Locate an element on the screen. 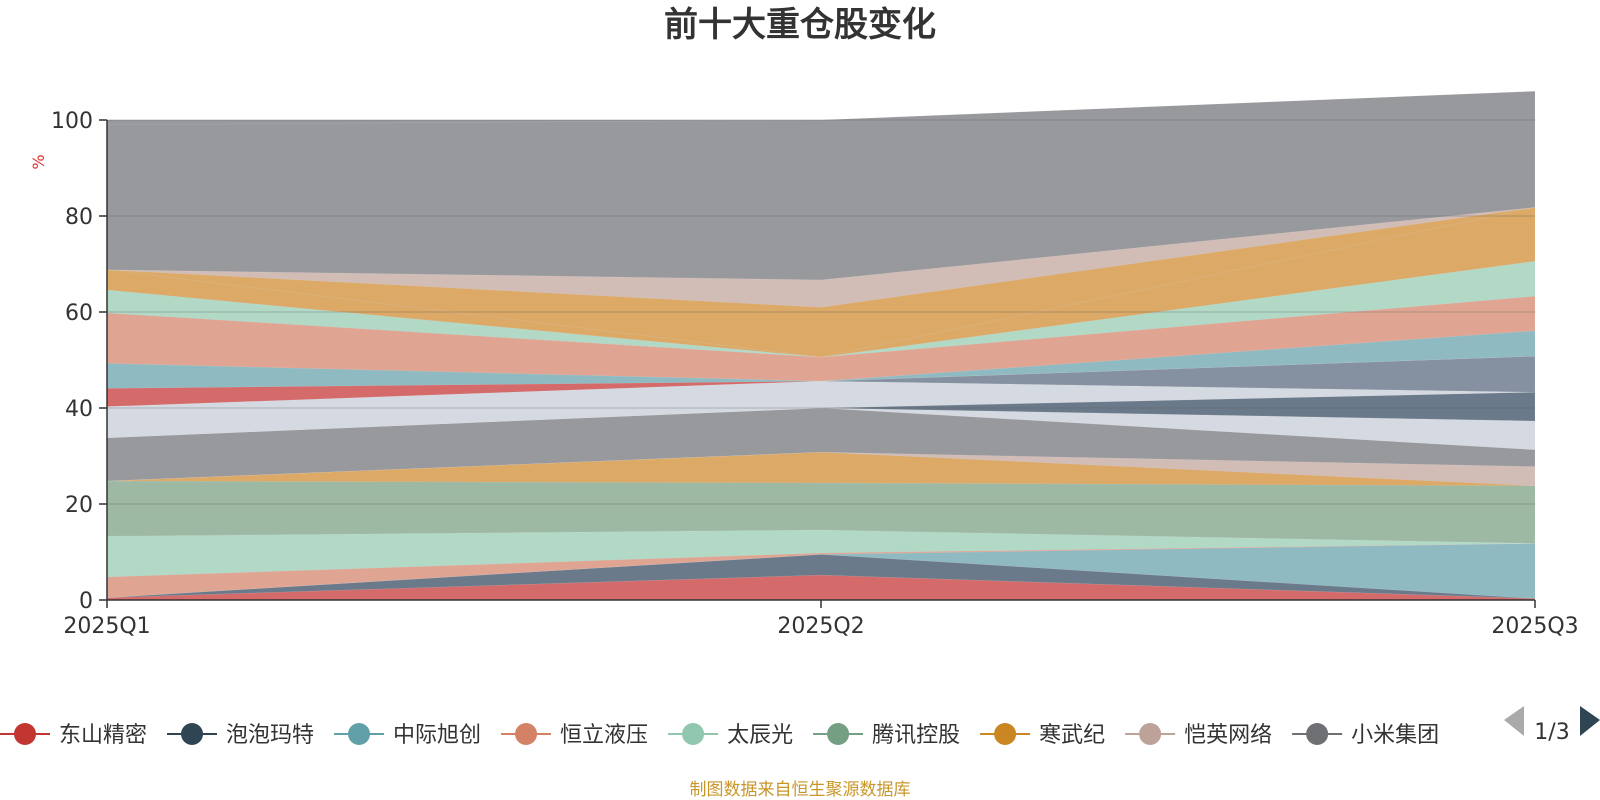 Image resolution: width=1600 pixels, height=800 pixels. legend-item: 东山精密 is located at coordinates (73, 735).